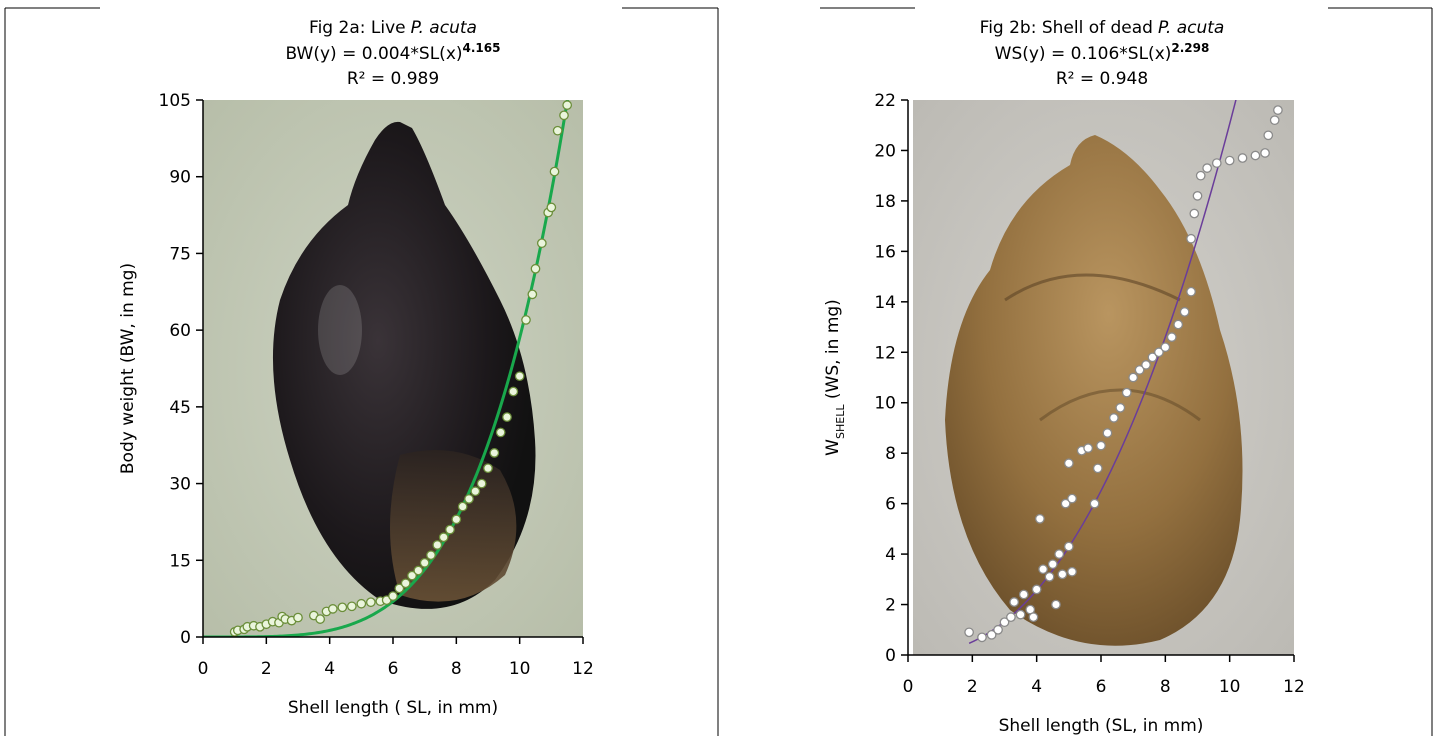 Image resolution: width=1436 pixels, height=736 pixels. Describe the element at coordinates (180, 561) in the screenshot. I see `y-tick-label: 15` at that location.